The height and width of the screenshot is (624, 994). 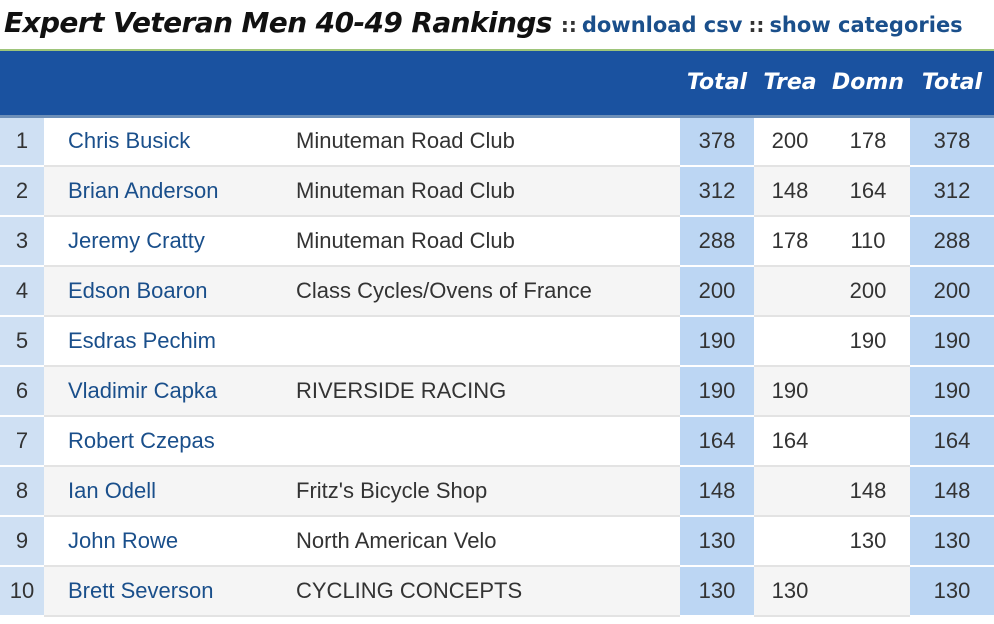 What do you see at coordinates (22, 591) in the screenshot?
I see `rank-cell: 10` at bounding box center [22, 591].